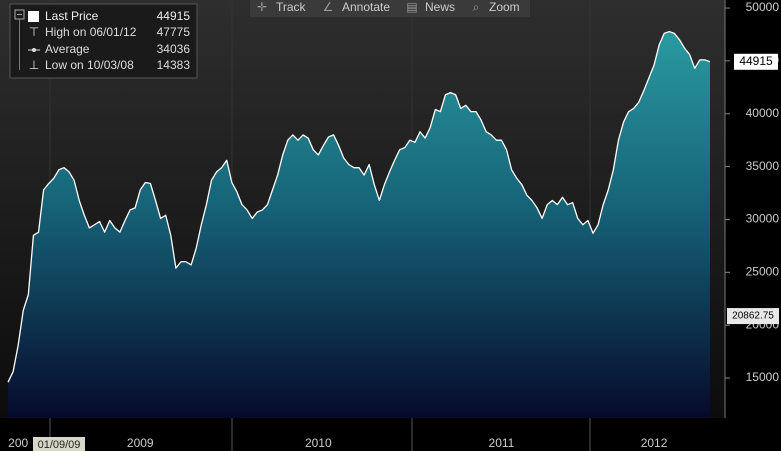  What do you see at coordinates (411, 7) in the screenshot?
I see `news-icon: ▤` at bounding box center [411, 7].